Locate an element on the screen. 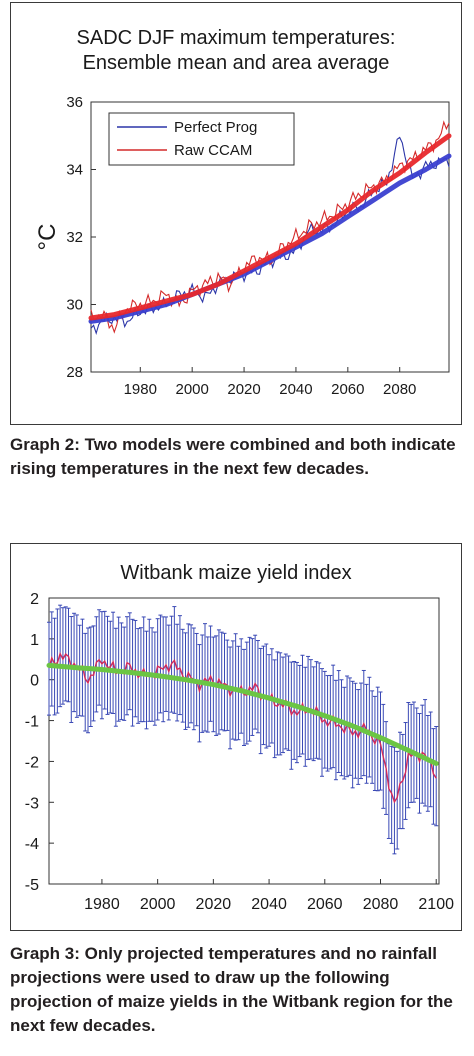 The image size is (474, 1056). legend-label-perfect-prog: Perfect Prog is located at coordinates (215, 127).